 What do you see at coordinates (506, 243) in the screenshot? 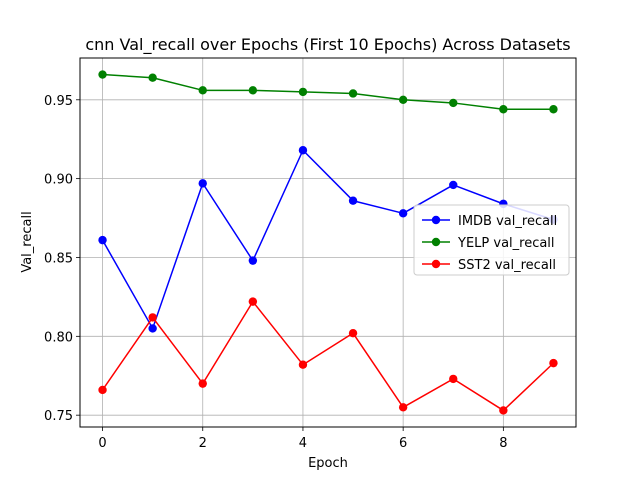
I see `yelp-legend-label: YELP val_recall` at bounding box center [506, 243].